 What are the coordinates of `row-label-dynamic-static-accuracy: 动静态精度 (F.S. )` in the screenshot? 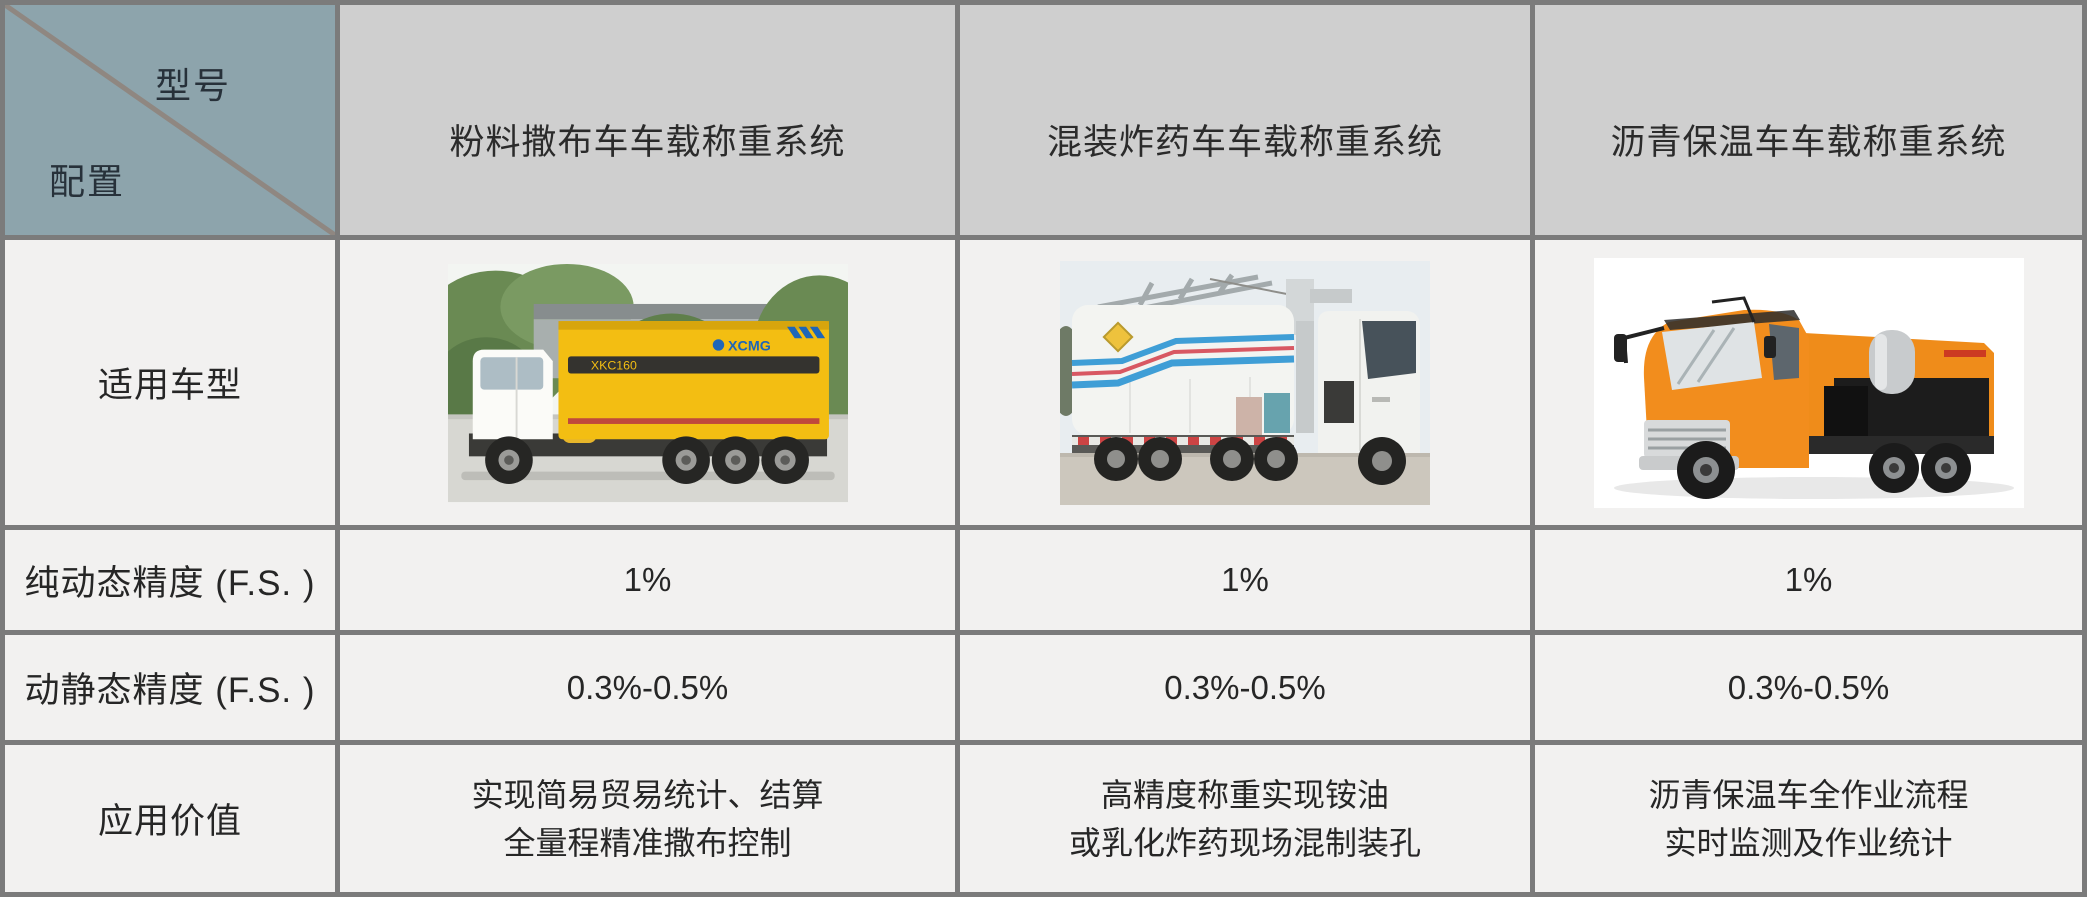 It's located at (170, 687).